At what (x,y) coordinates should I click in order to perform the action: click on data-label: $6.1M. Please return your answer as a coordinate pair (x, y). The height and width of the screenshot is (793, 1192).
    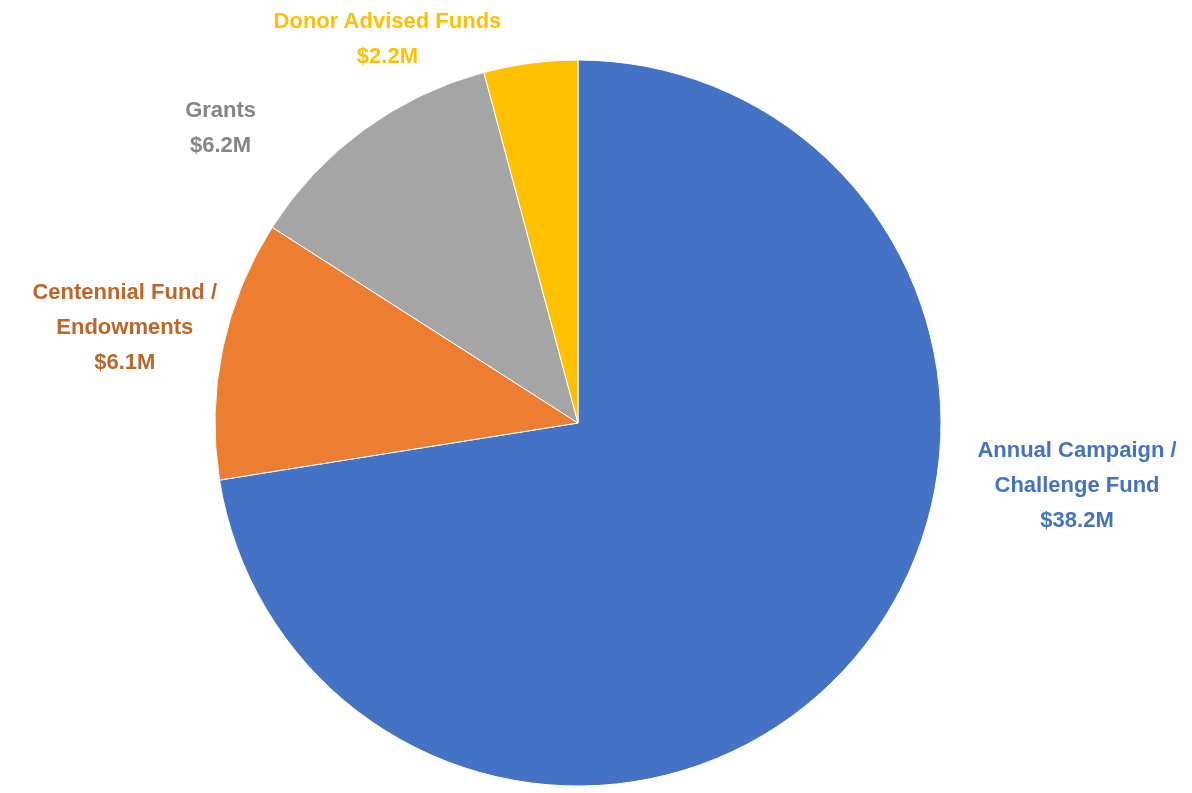
    Looking at the image, I should click on (125, 362).